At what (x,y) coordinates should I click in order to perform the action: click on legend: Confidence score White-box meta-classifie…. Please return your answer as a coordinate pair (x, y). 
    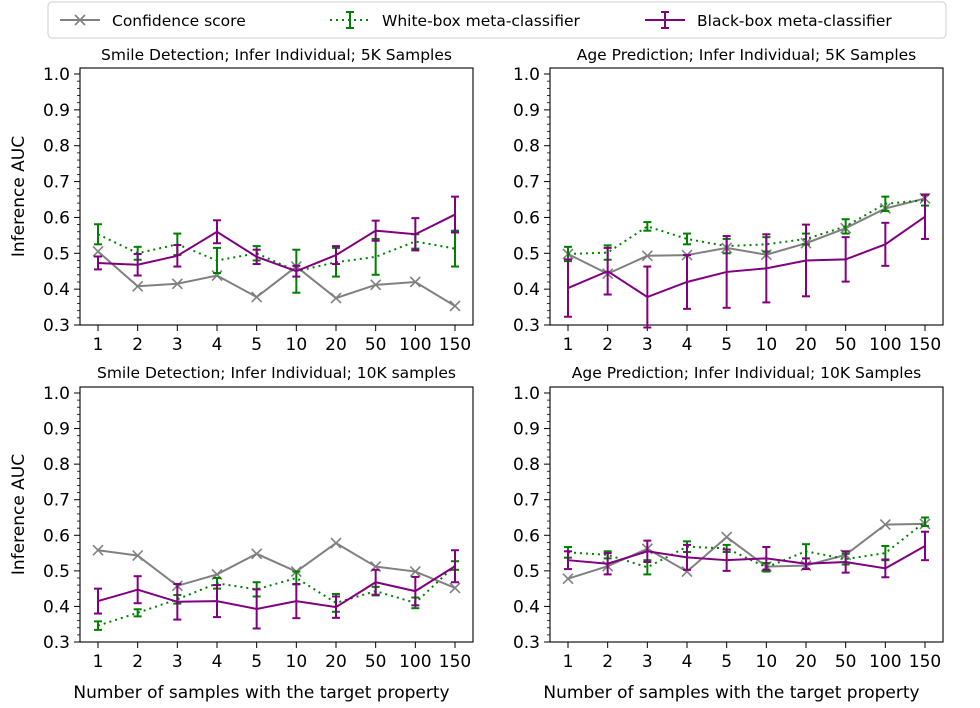
    Looking at the image, I should click on (497, 20).